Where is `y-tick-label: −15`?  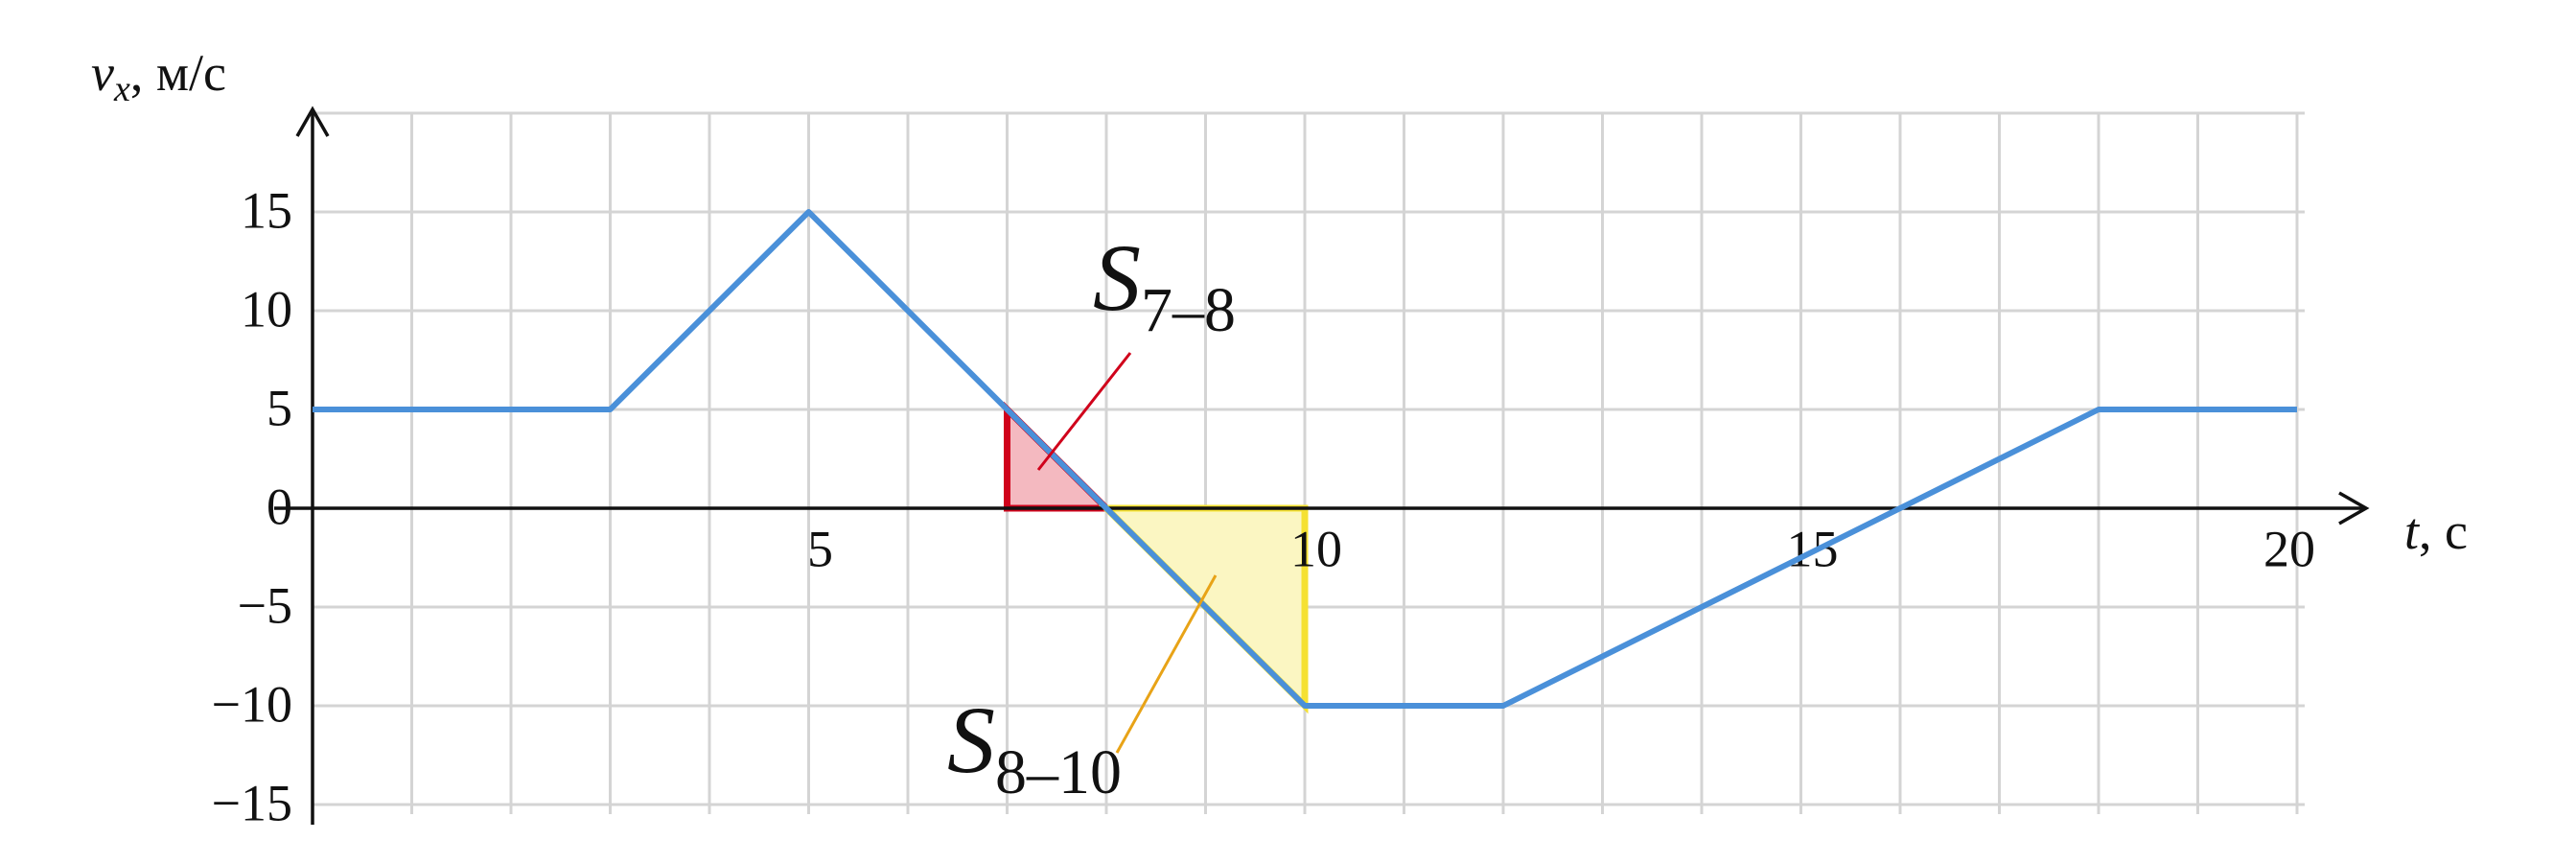
y-tick-label: −15 is located at coordinates (252, 803).